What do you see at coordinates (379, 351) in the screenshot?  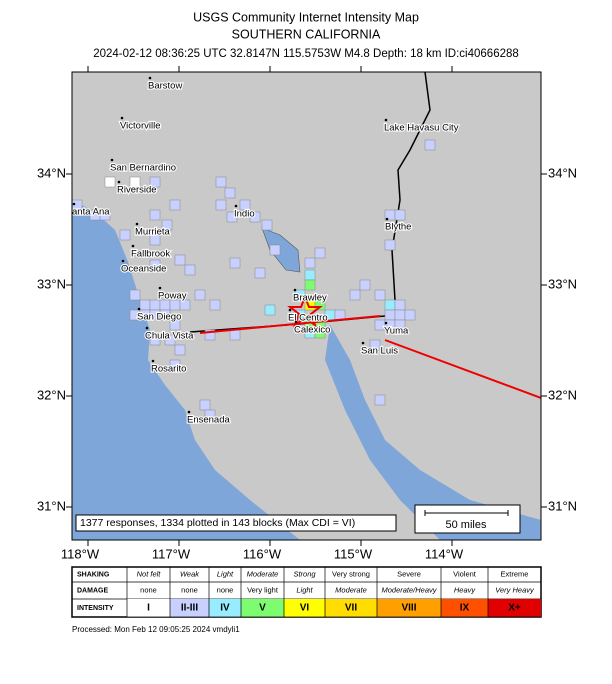 I see `city-label: San Luis` at bounding box center [379, 351].